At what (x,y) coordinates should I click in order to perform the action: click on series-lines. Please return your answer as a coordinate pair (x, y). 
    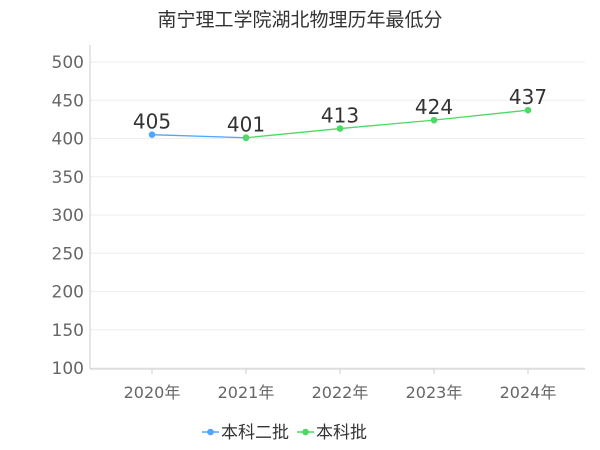
    Looking at the image, I should click on (340, 124).